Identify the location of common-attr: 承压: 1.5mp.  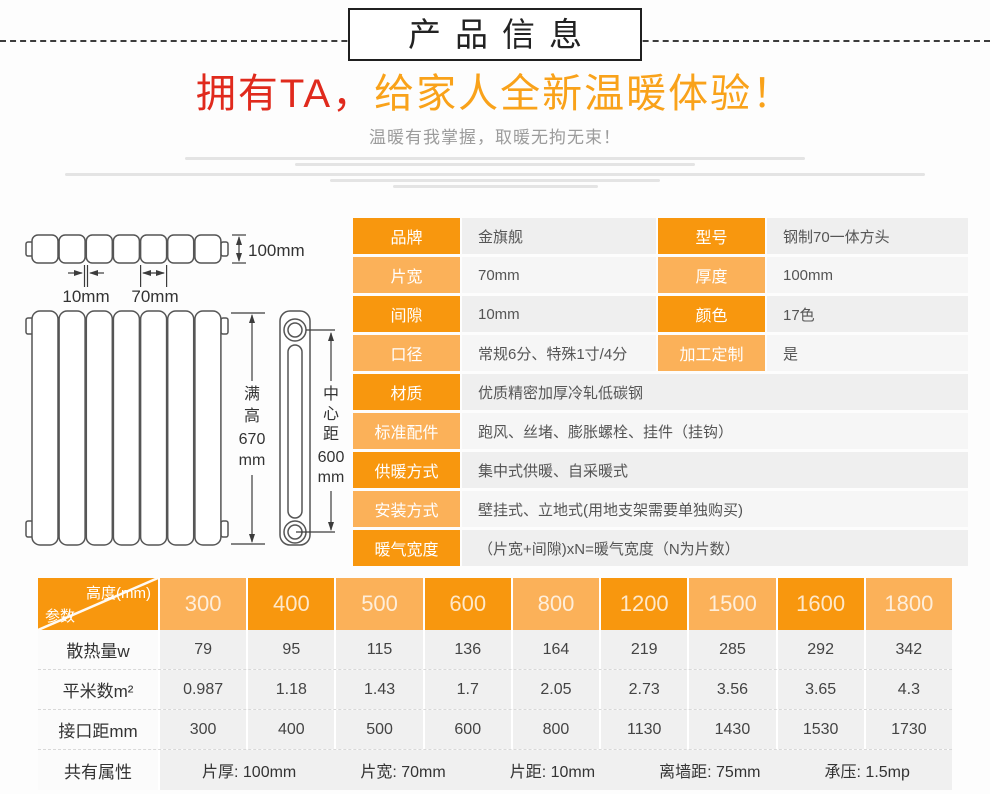
(867, 772).